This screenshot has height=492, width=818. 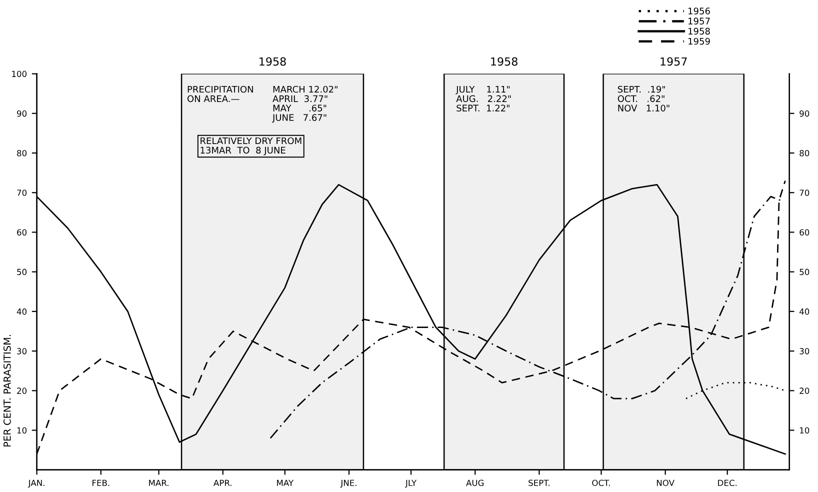 What do you see at coordinates (251, 146) in the screenshot?
I see `annotation: RELATIVELY DRY FROM 13MAR TO 8 JUNE` at bounding box center [251, 146].